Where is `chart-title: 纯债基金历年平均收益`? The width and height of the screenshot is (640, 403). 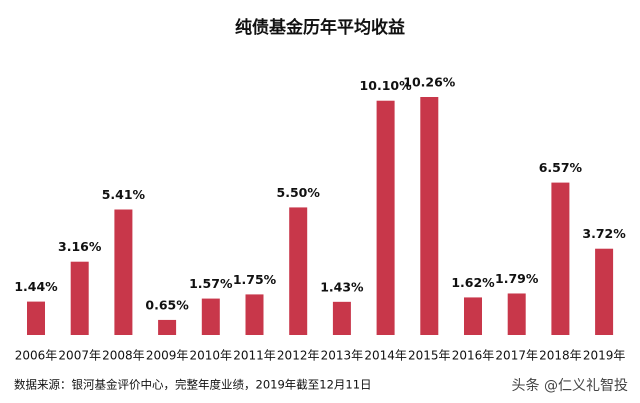
chart-title: 纯债基金历年平均收益 is located at coordinates (320, 27).